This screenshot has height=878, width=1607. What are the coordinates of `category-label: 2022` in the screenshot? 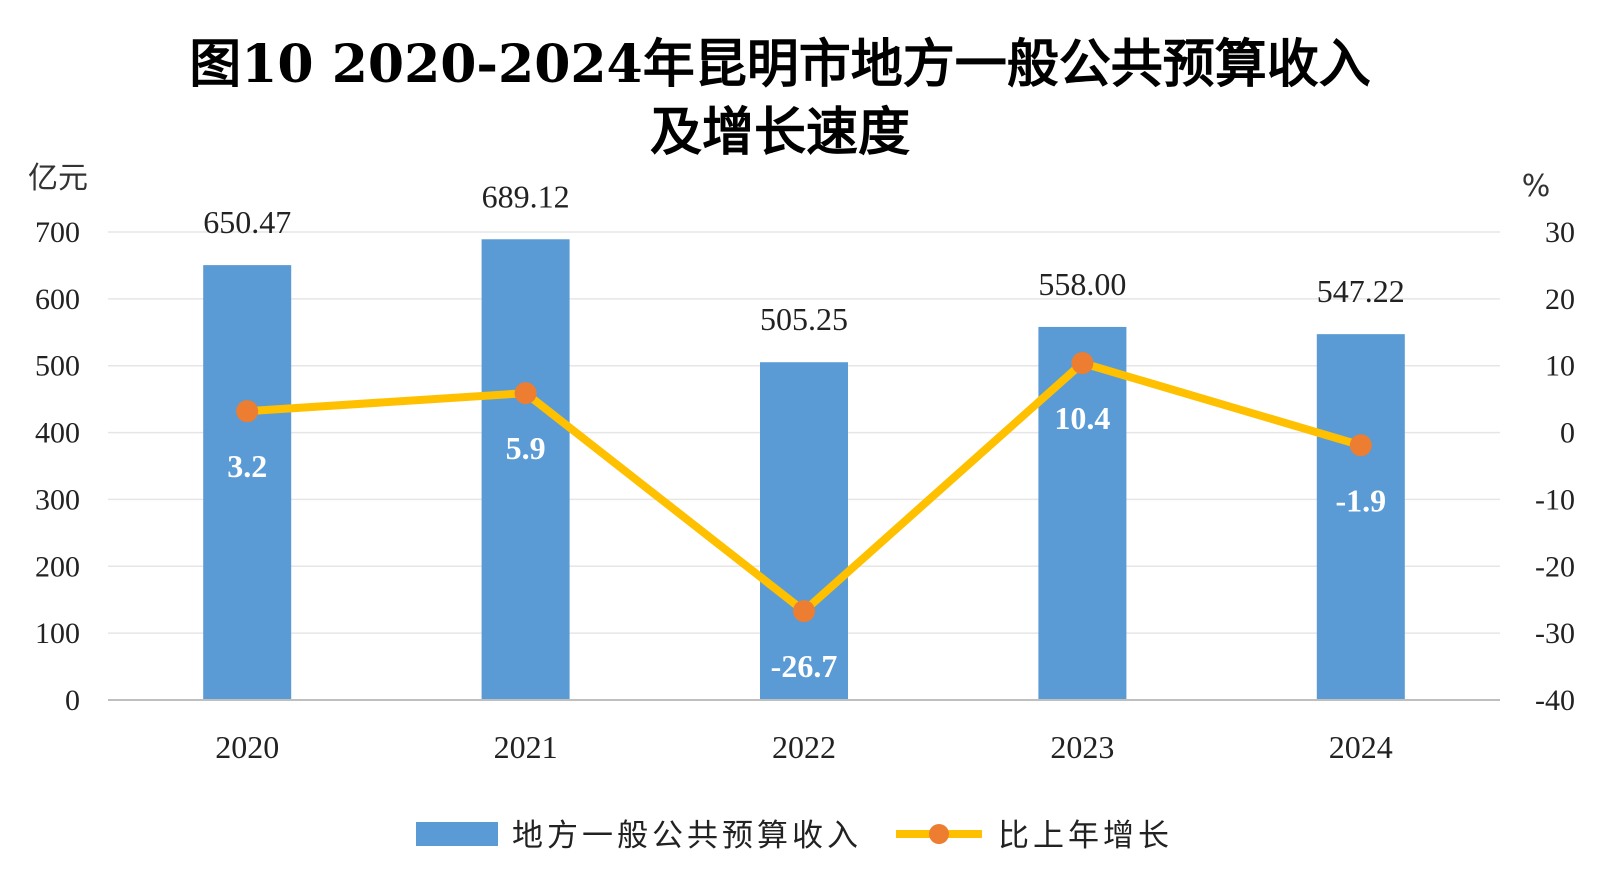 It's located at (804, 747).